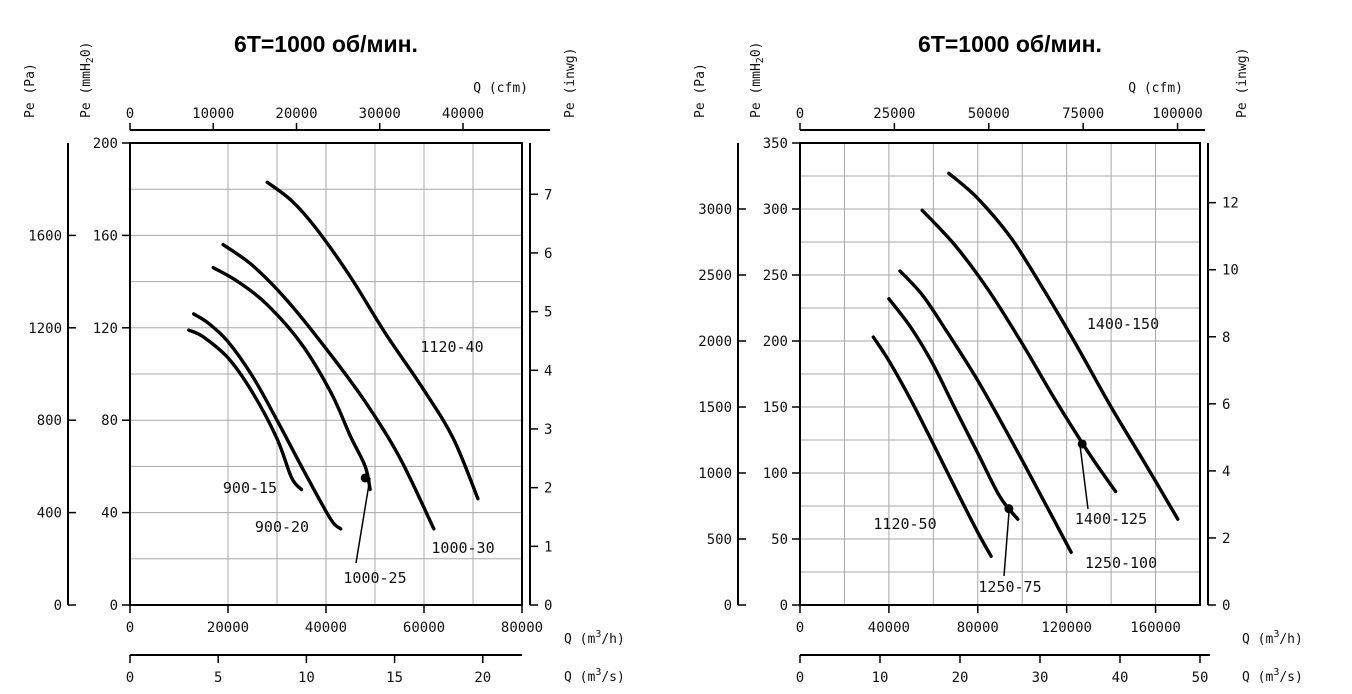 The height and width of the screenshot is (694, 1352). I want to click on y-axis-inwg: 0 1 2 3 4 5 6 7, so click(540, 378).